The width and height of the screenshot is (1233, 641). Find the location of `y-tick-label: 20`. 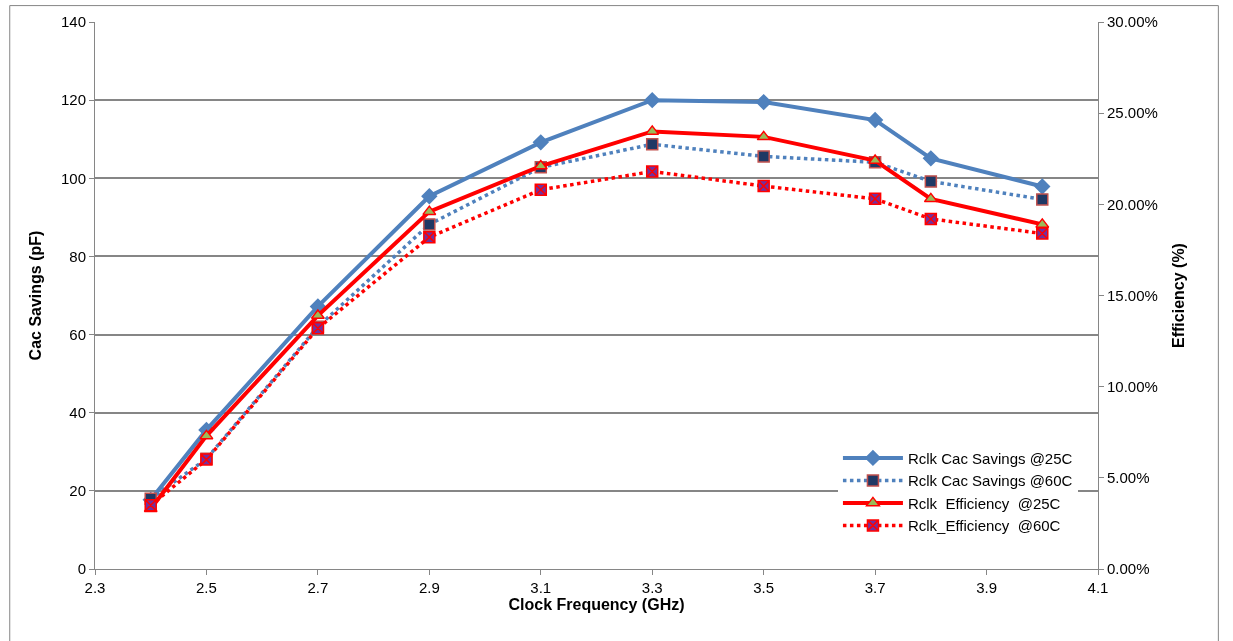

y-tick-label: 20 is located at coordinates (77, 491).